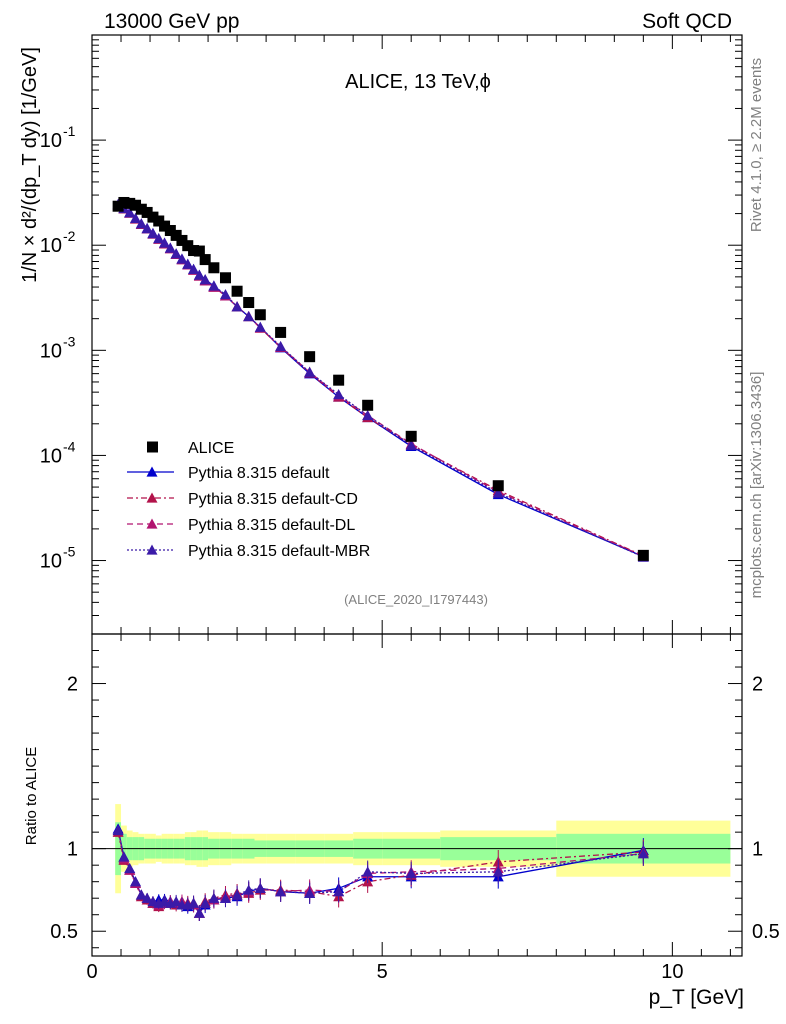  I want to click on mcplots-label: mcplots.cern.ch [arXiv:1306.3436], so click(756, 485).